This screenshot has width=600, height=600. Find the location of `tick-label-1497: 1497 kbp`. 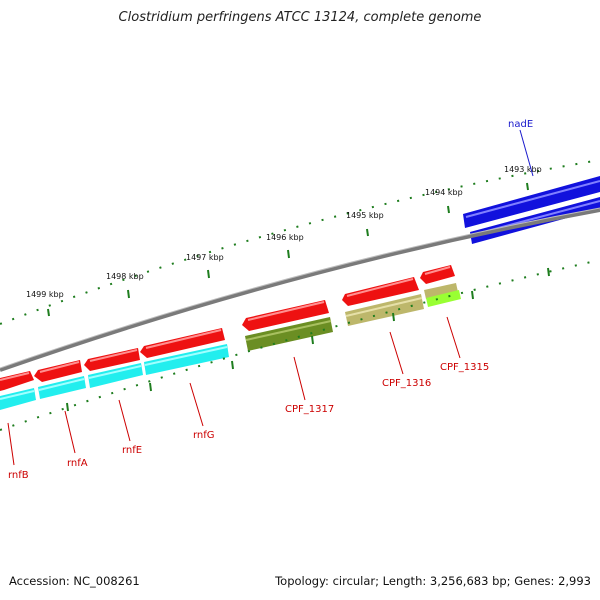

tick-label-1497: 1497 kbp is located at coordinates (205, 257).